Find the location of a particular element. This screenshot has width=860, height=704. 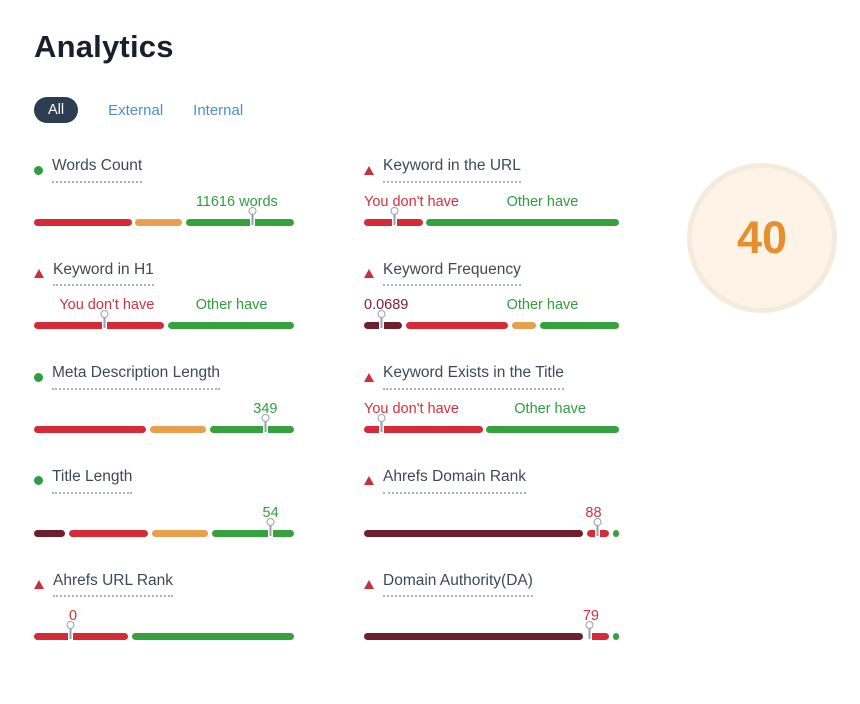

metric-title-link: Words Count is located at coordinates (97, 170).